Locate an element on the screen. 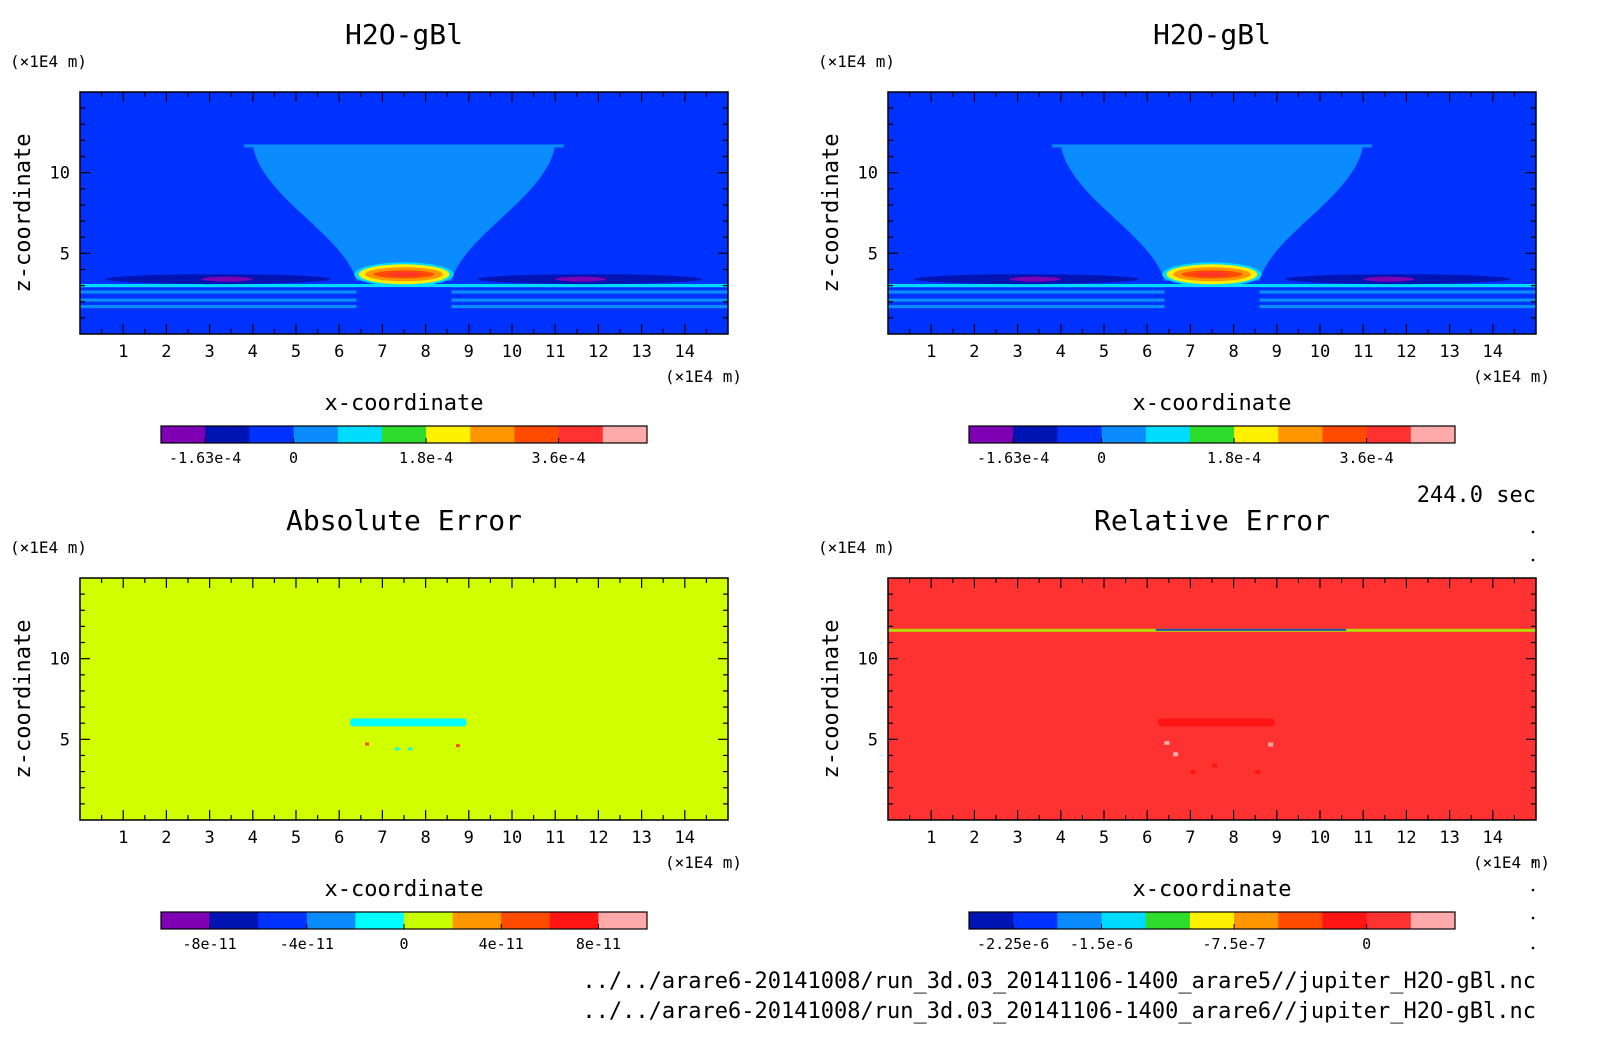 The image size is (1604, 1054). colorbar-tick-label: -2.25e-6 is located at coordinates (1013, 944).